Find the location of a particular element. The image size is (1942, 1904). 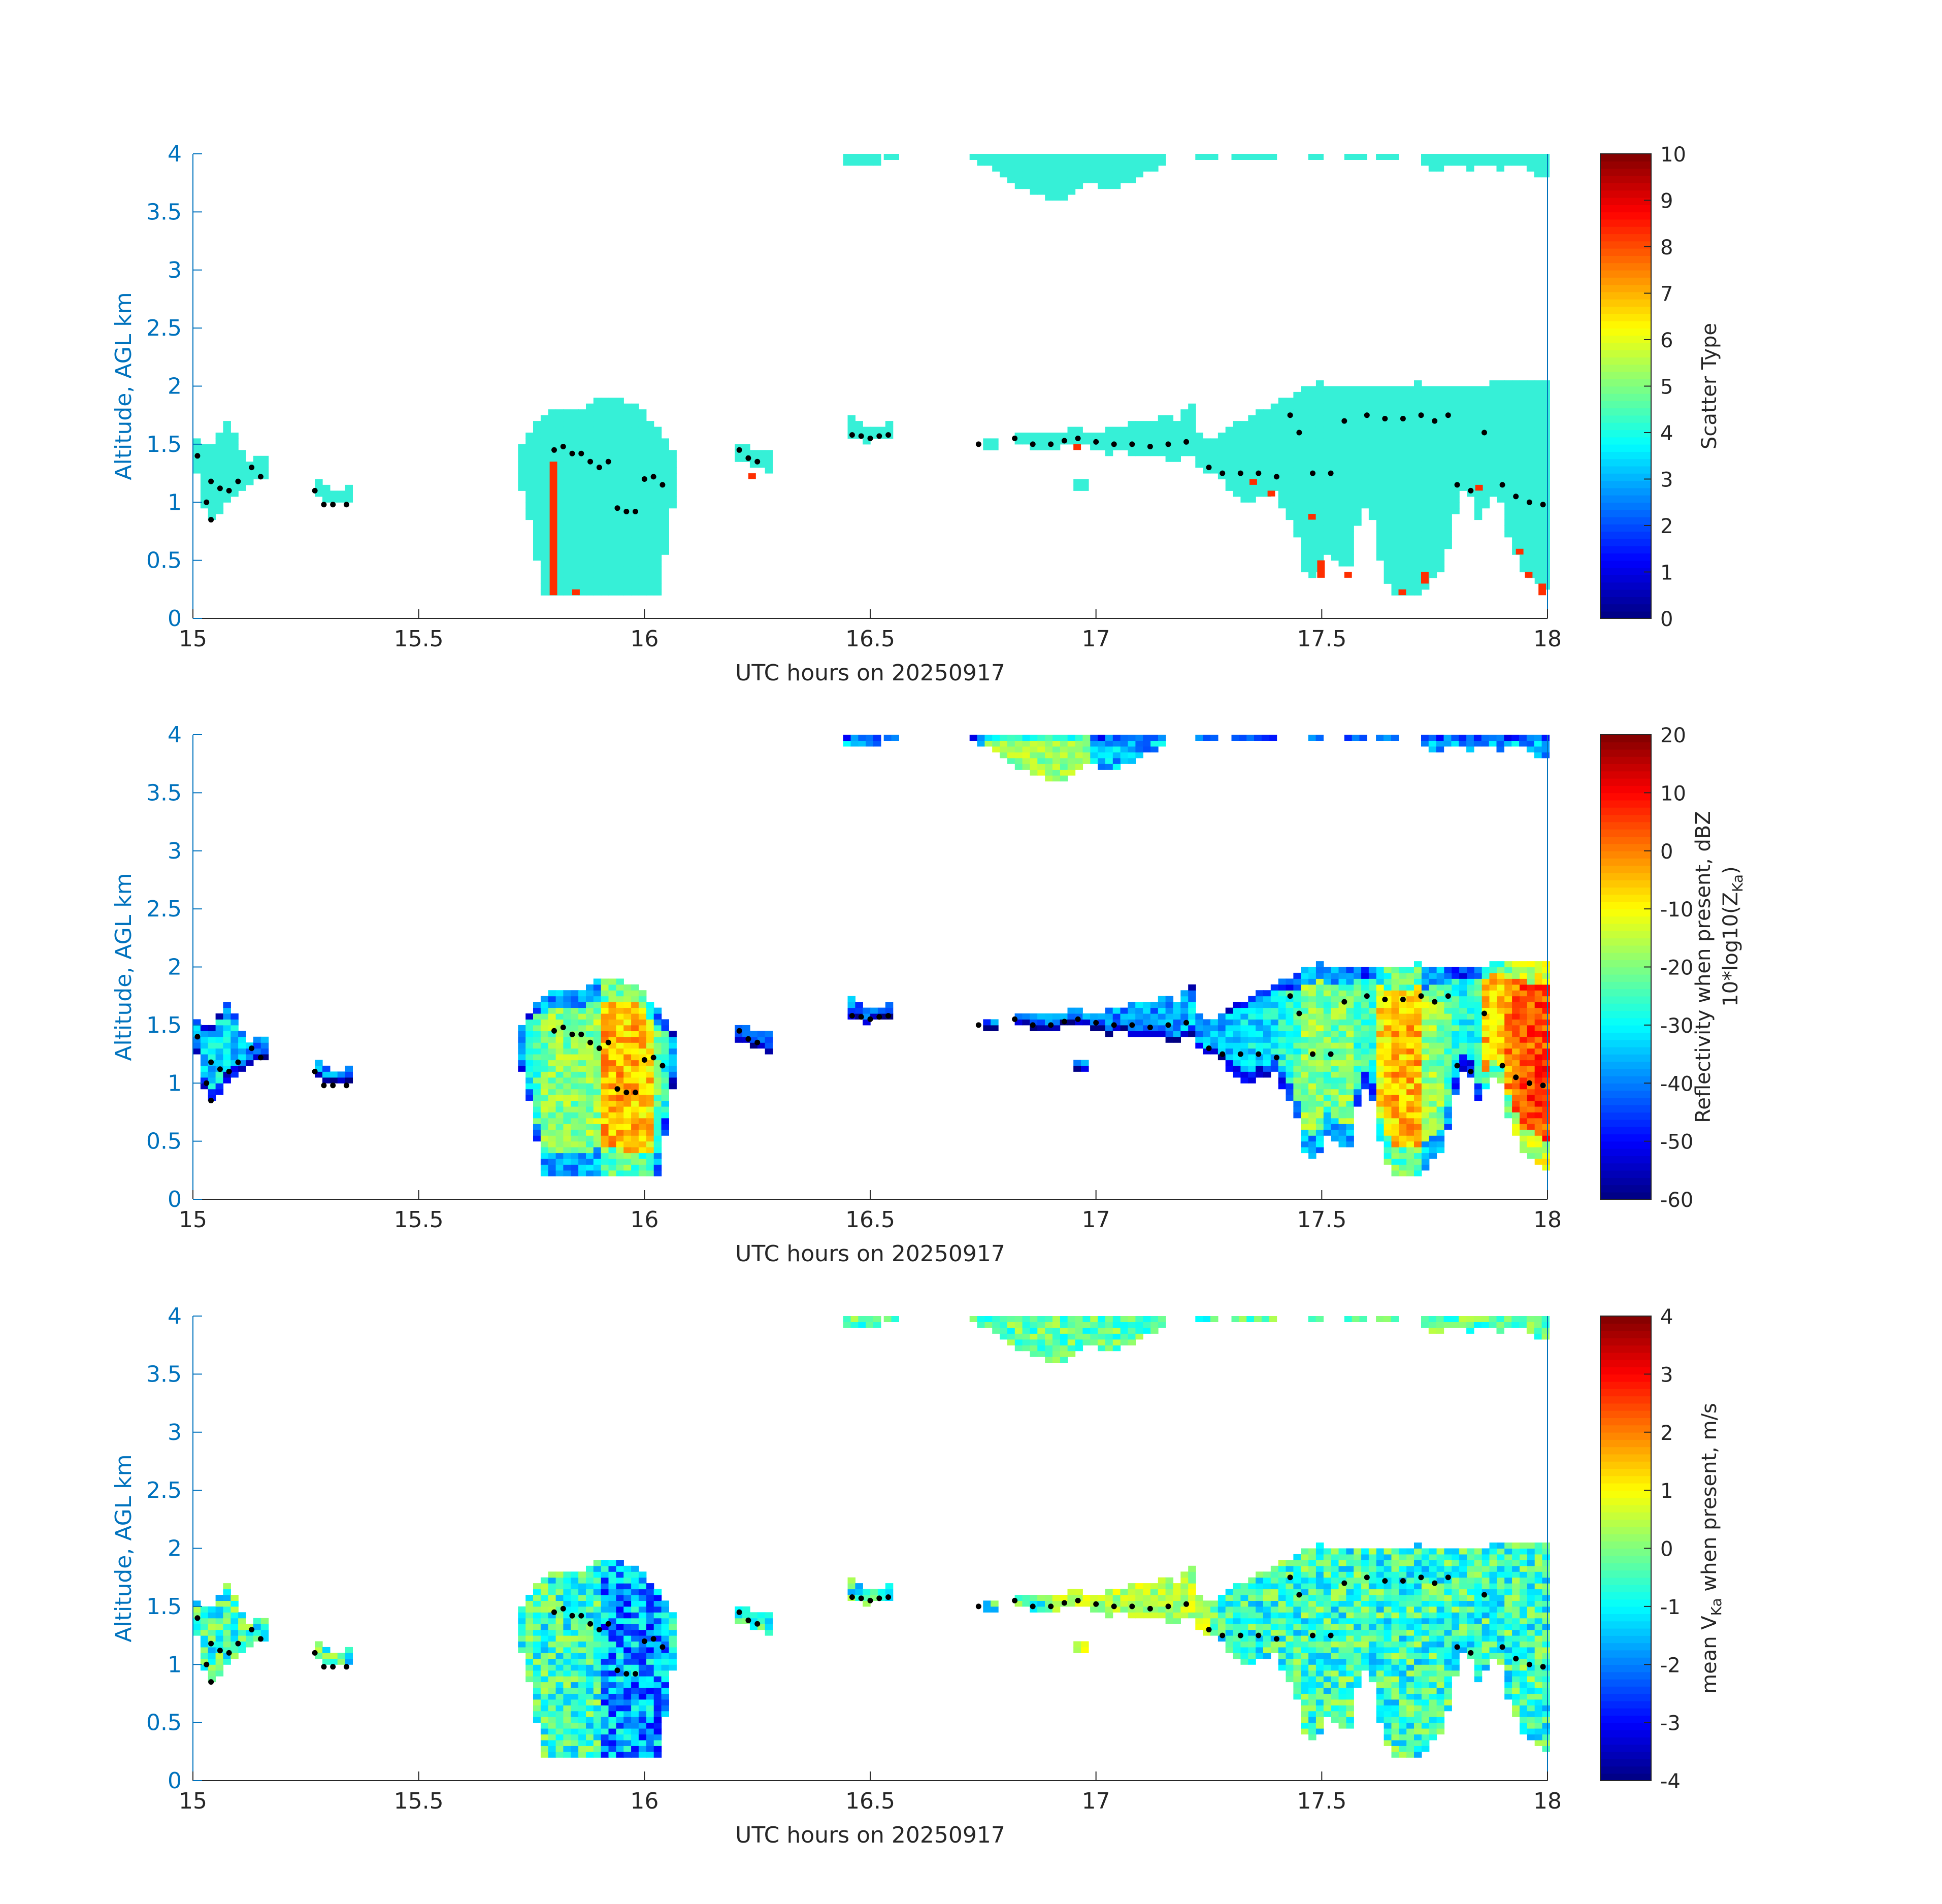

heatmap-cell-secondary is located at coordinates (1348, 575).